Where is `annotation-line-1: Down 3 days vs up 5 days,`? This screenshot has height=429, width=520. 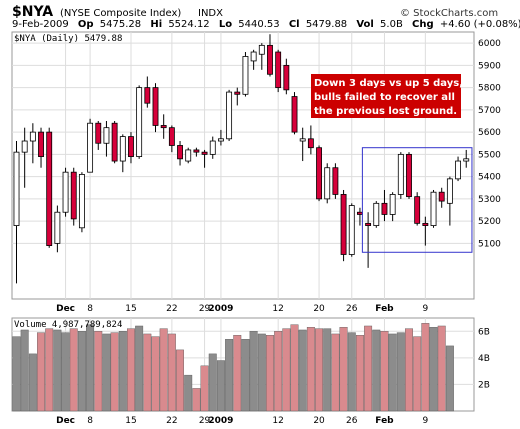 annotation-line-1: Down 3 days vs up 5 days, is located at coordinates (388, 83).